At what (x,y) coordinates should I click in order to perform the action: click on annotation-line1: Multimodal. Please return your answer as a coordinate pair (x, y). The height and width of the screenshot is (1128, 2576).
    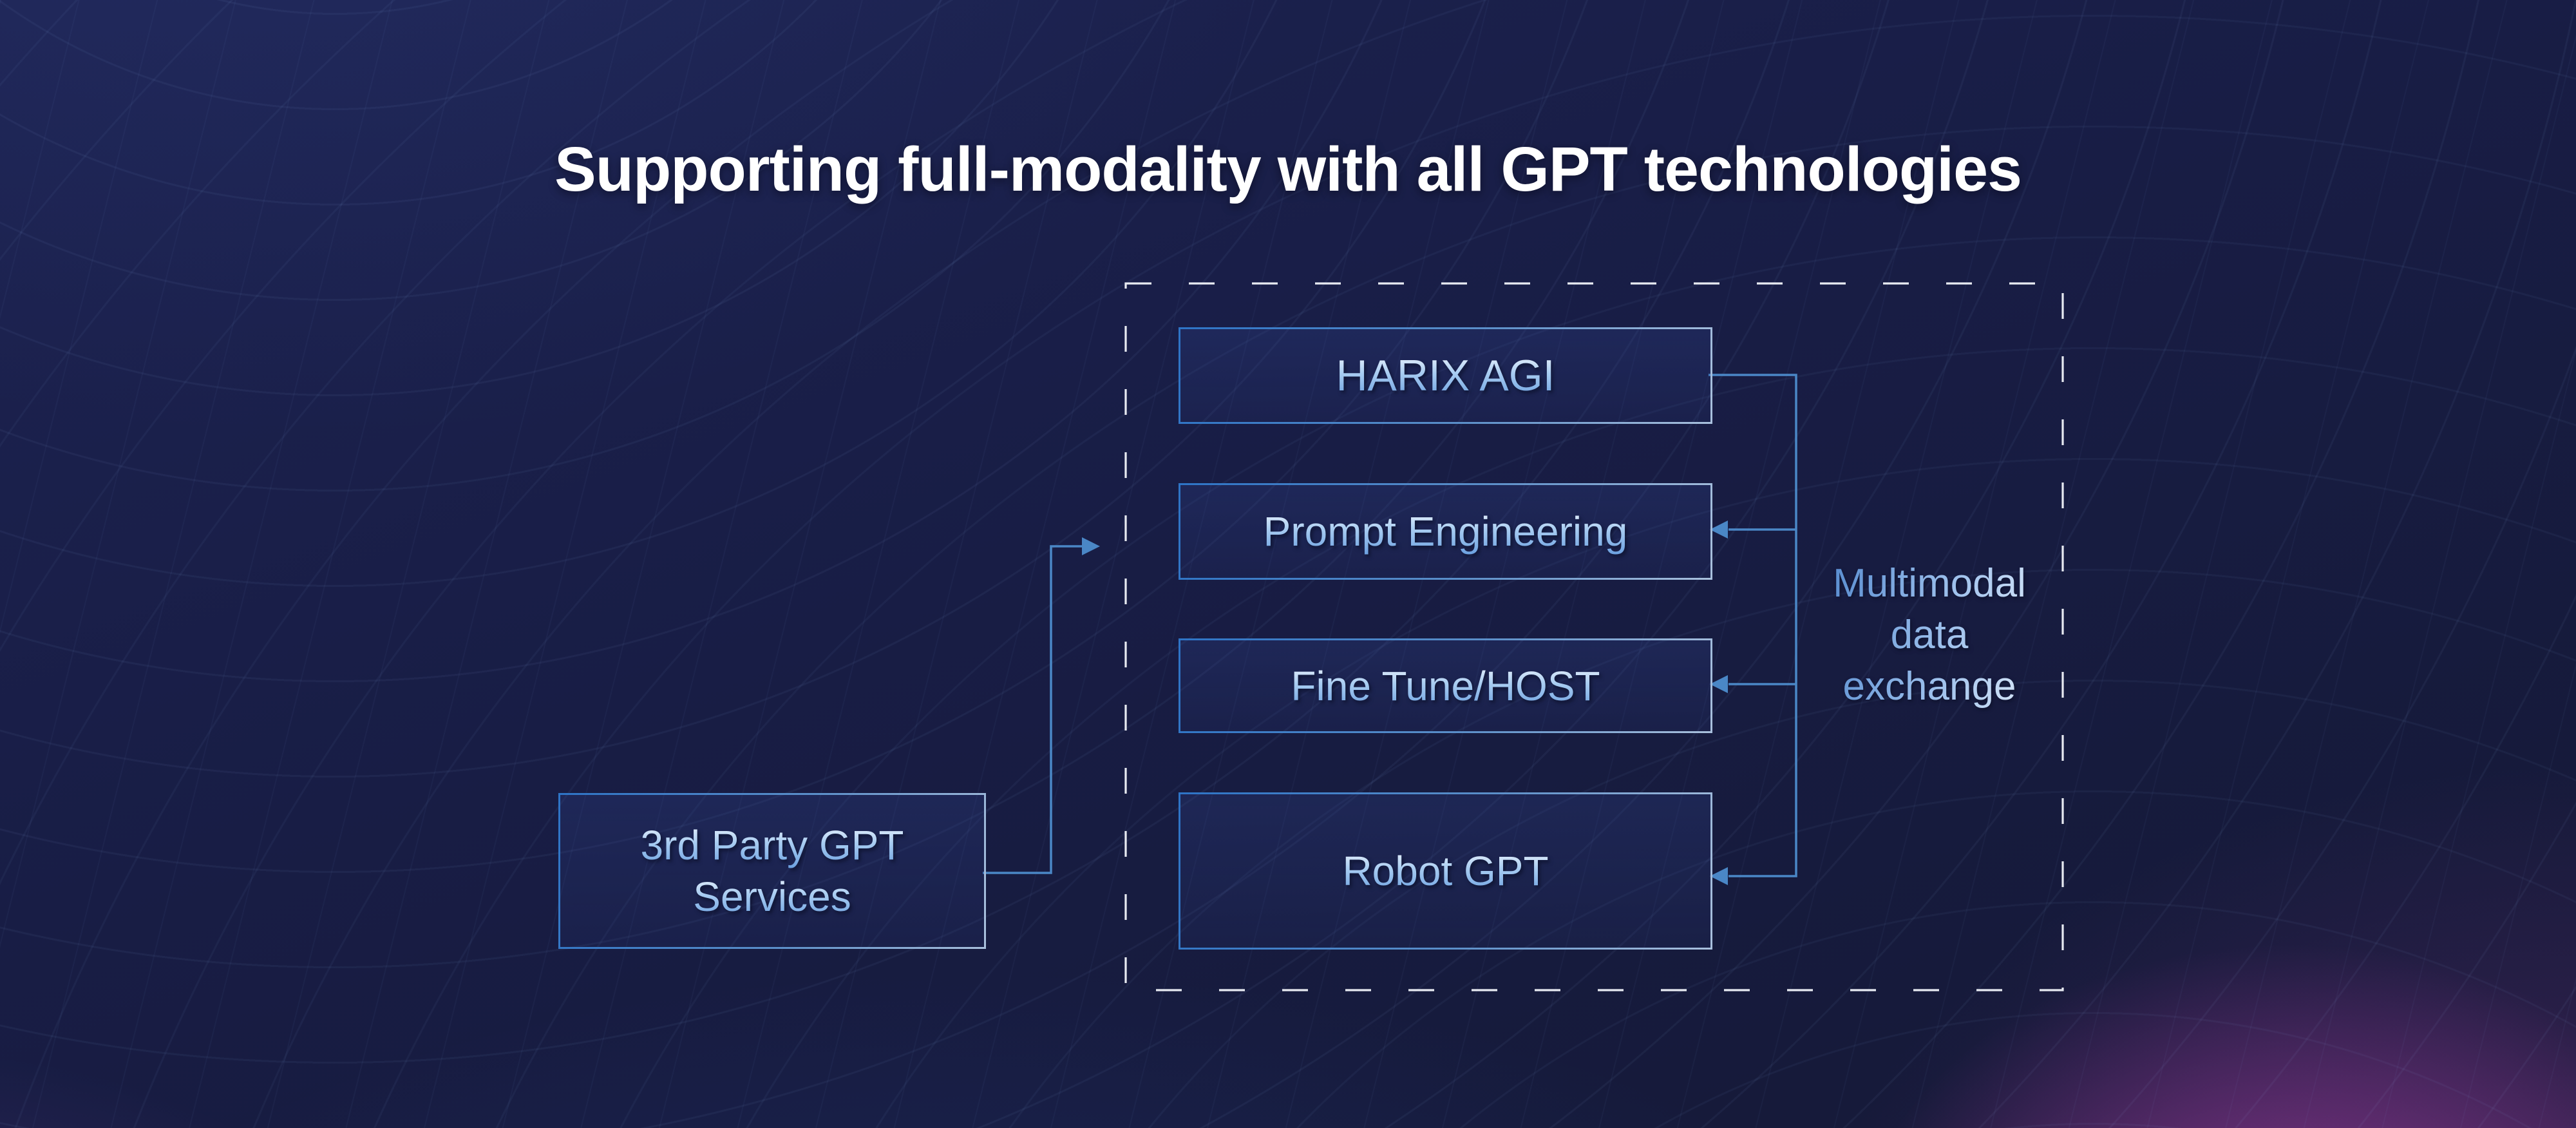
    Looking at the image, I should click on (1929, 583).